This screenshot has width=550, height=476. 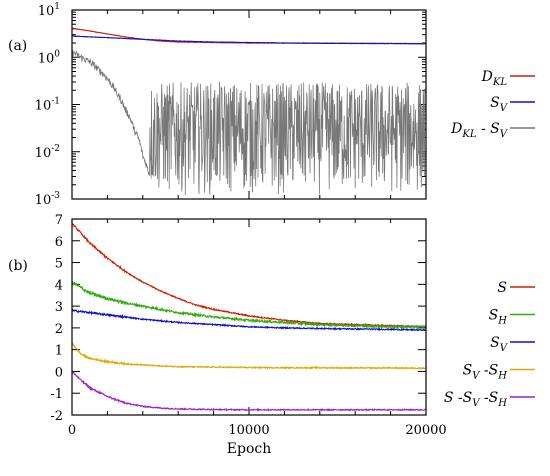 What do you see at coordinates (59, 264) in the screenshot?
I see `y-tick-label: 5` at bounding box center [59, 264].